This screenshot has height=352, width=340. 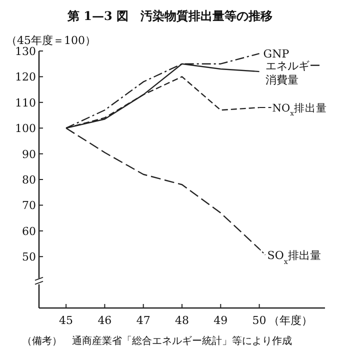 I want to click on legend-label: NO$_{x}$排出量, so click(x=299, y=110).